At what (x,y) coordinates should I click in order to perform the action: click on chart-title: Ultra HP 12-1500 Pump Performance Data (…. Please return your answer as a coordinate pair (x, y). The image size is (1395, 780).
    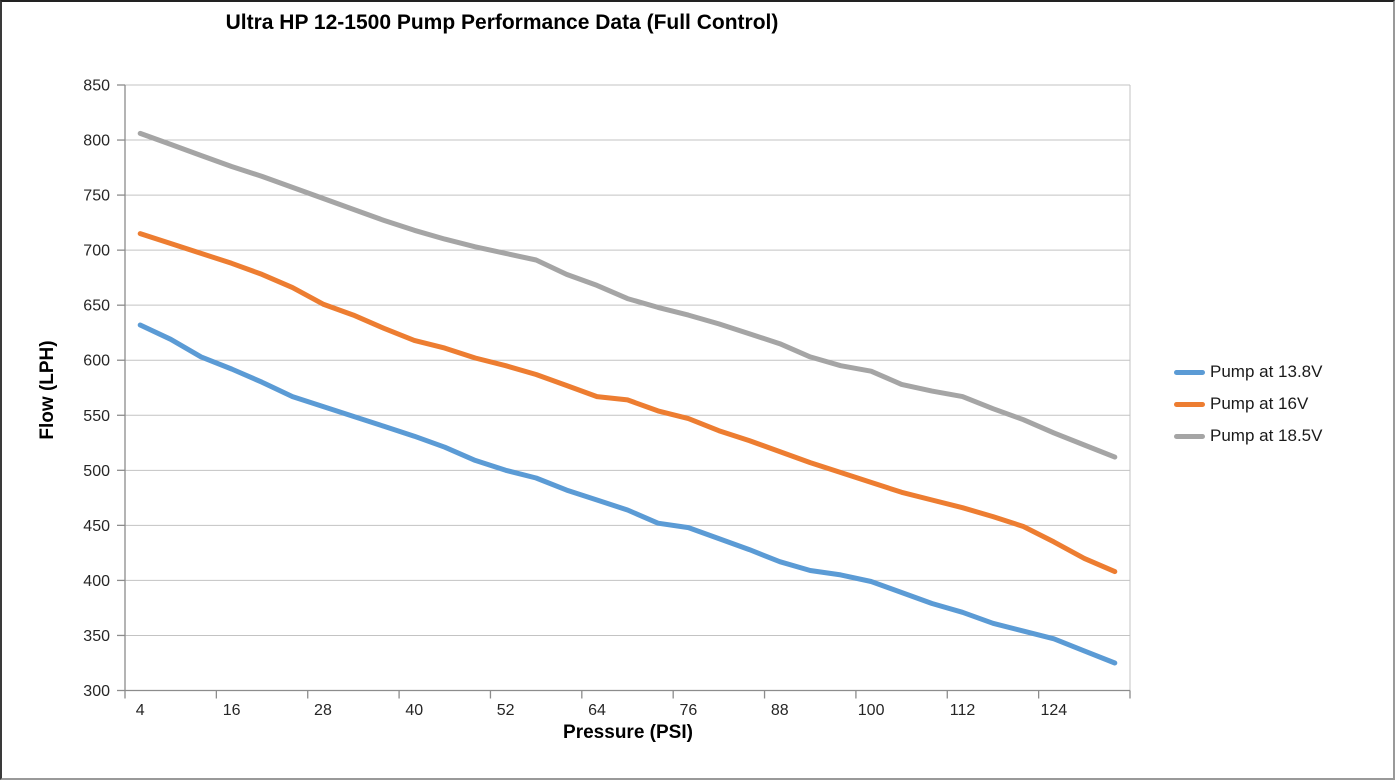
    Looking at the image, I should click on (502, 22).